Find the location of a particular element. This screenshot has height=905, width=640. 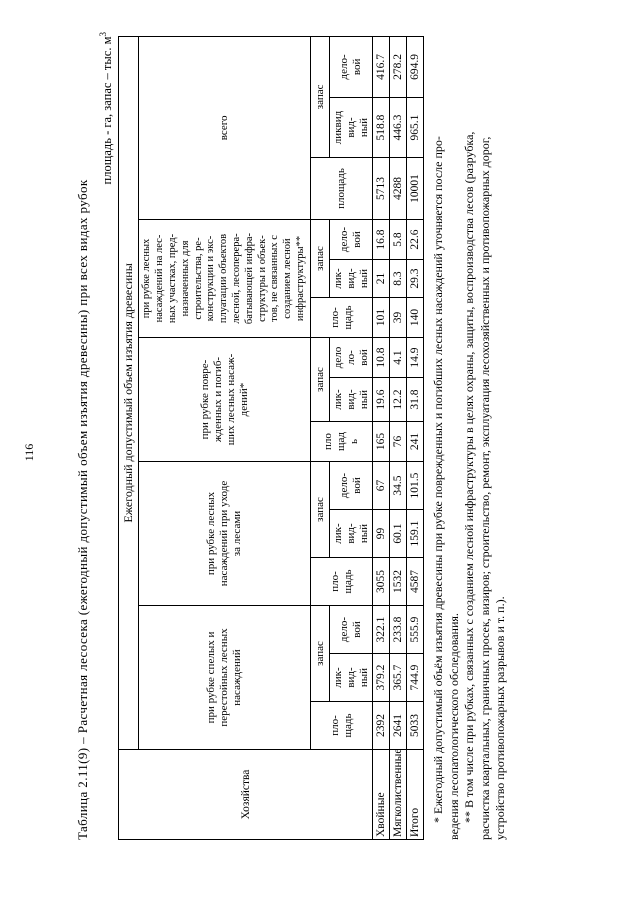

data-cell: 39 is located at coordinates (398, 317).